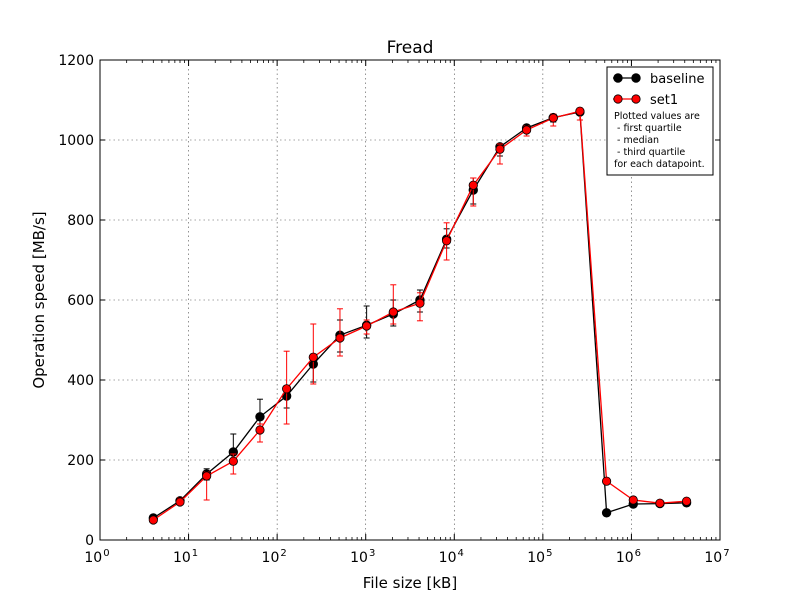  Describe the element at coordinates (80, 301) in the screenshot. I see `y-tick-label-3: 600` at that location.